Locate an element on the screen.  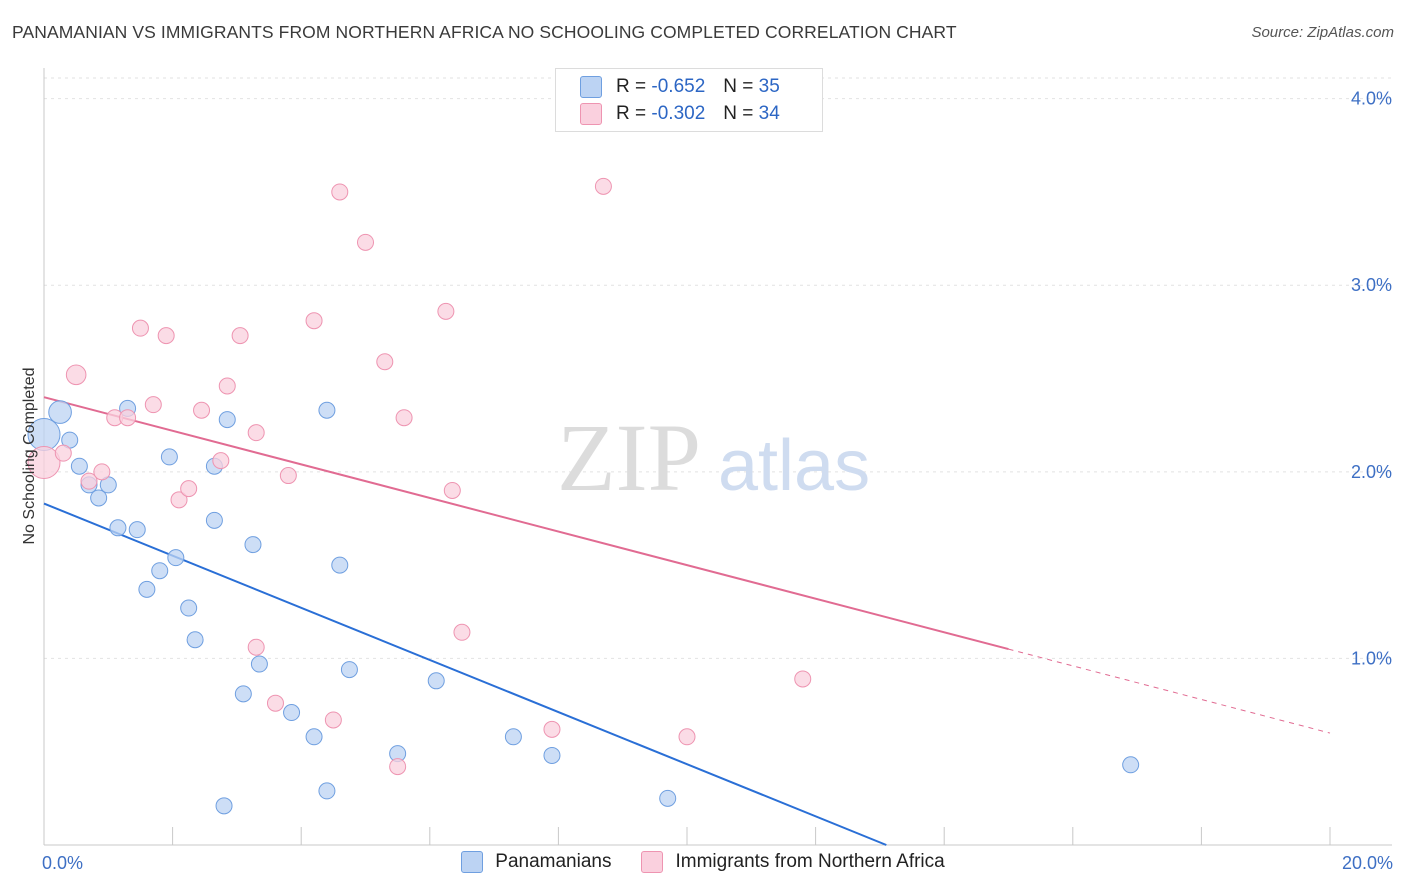
legend-swatch-pink is located at coordinates (591, 114).